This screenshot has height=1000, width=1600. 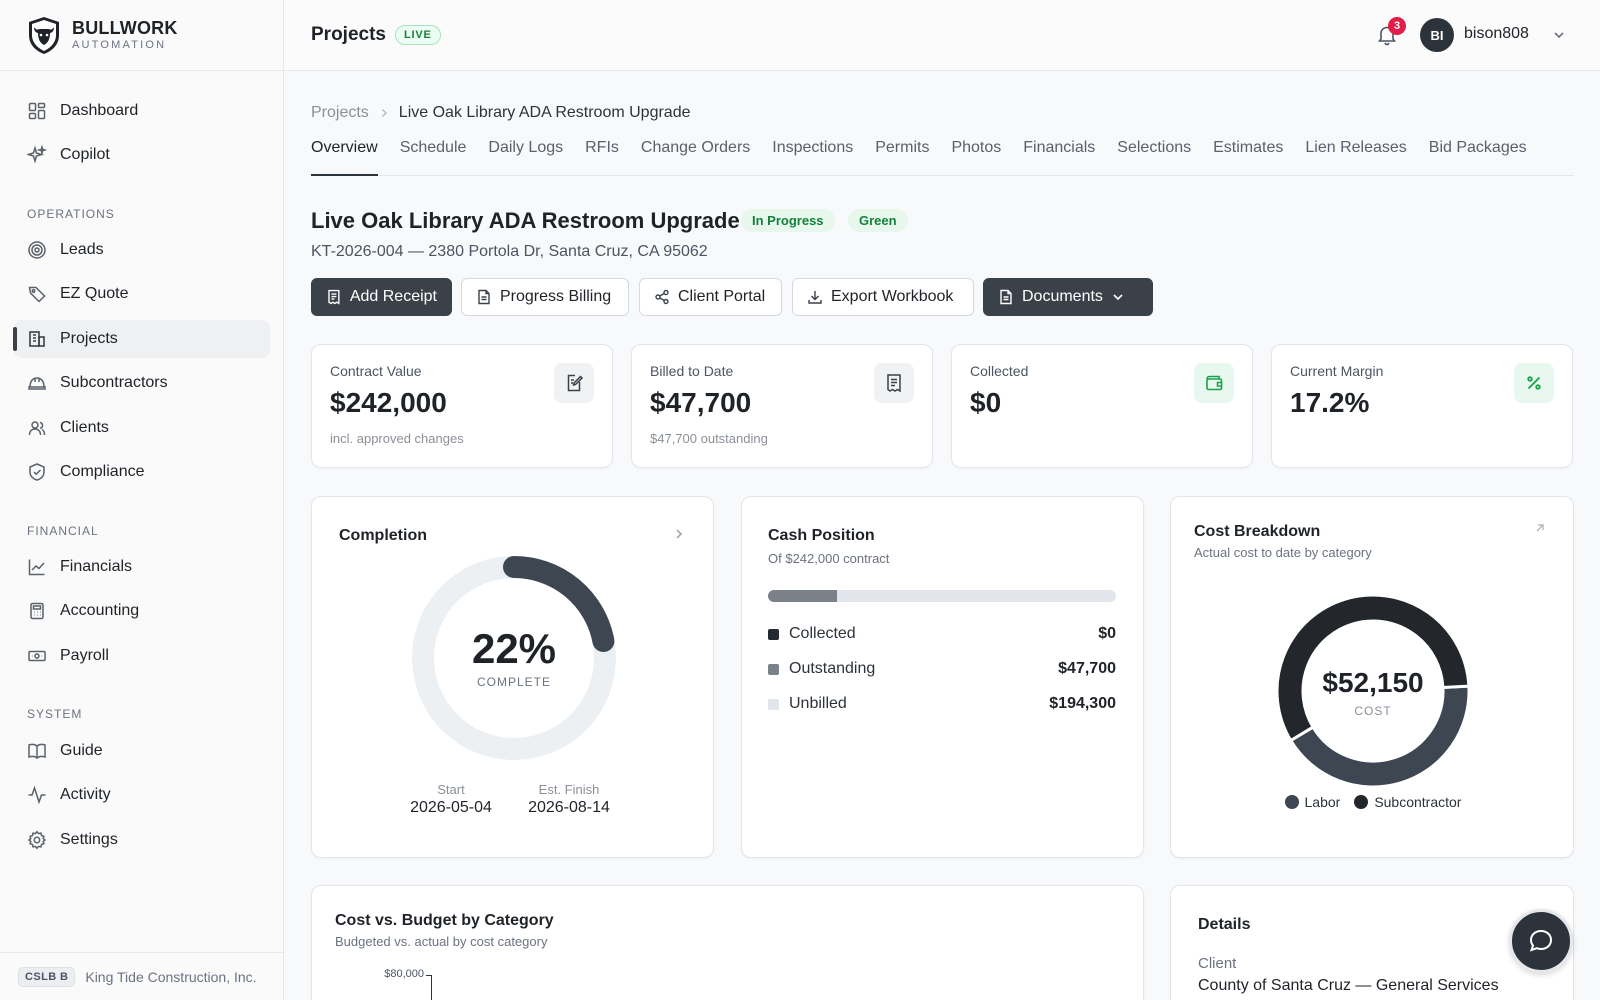 I want to click on sidebar-item-leads: Leads, so click(x=142, y=250).